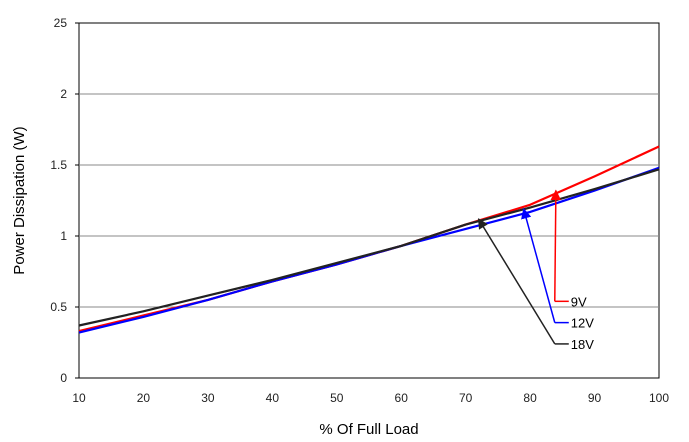 The height and width of the screenshot is (442, 689). I want to click on x-axis-label: % Of Full Load, so click(368, 429).